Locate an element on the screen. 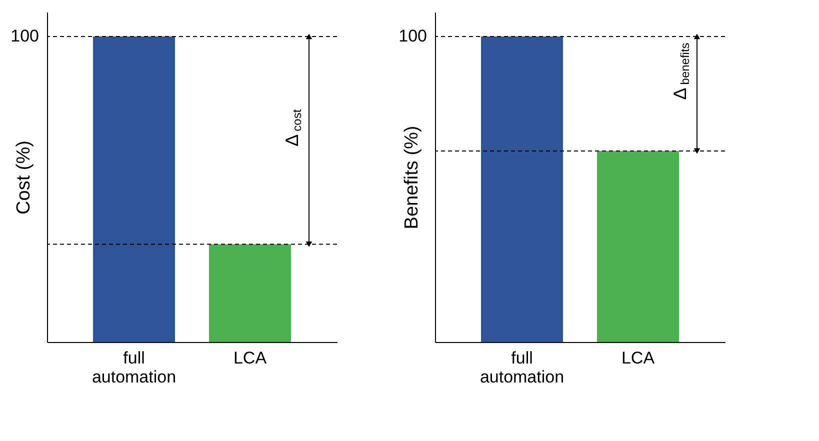 The height and width of the screenshot is (441, 819). y-axis-title: Benefits (%) is located at coordinates (412, 178).